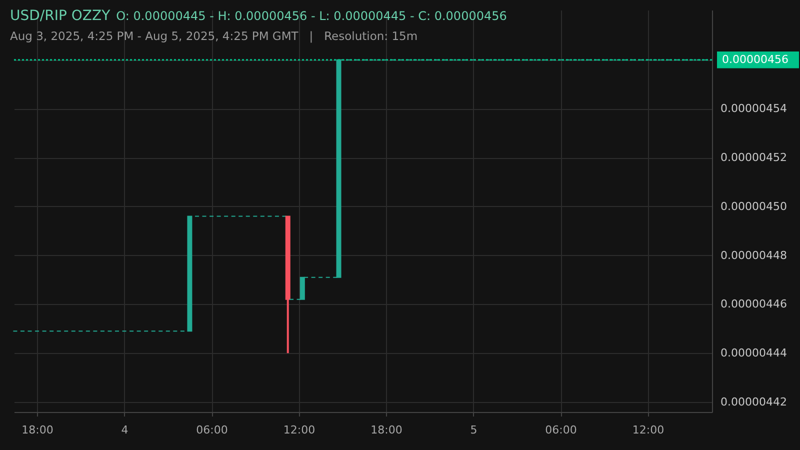 The image size is (800, 450). I want to click on y-tick-label: 0.00000448, so click(753, 255).